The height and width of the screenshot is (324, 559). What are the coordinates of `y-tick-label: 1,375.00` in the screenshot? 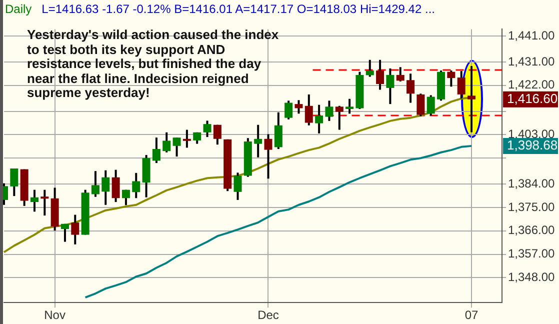 It's located at (532, 207).